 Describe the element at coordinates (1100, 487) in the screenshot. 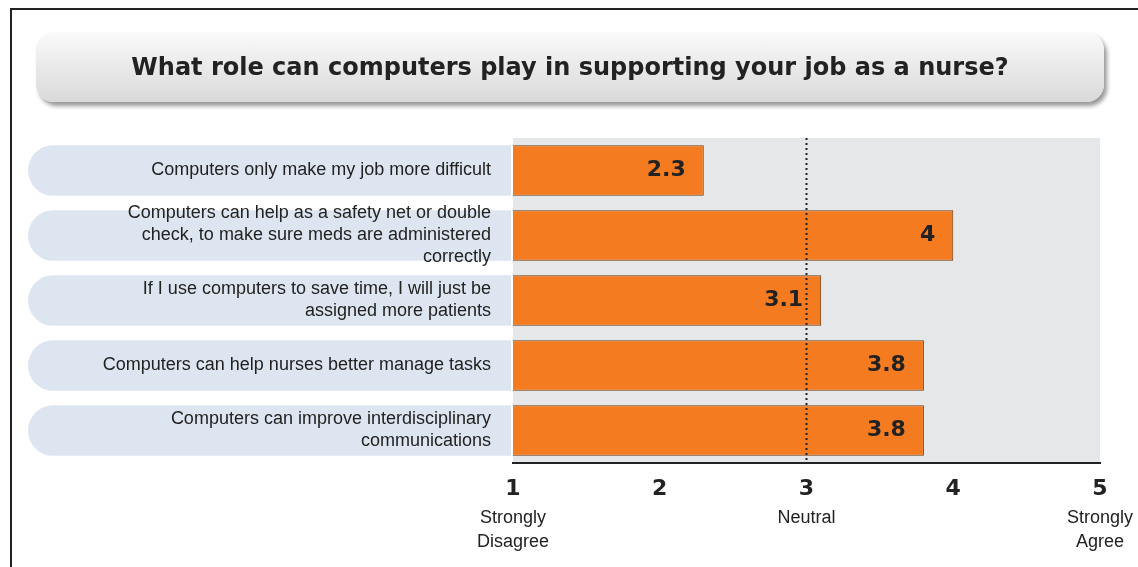

I see `x-tick-label: 5` at that location.